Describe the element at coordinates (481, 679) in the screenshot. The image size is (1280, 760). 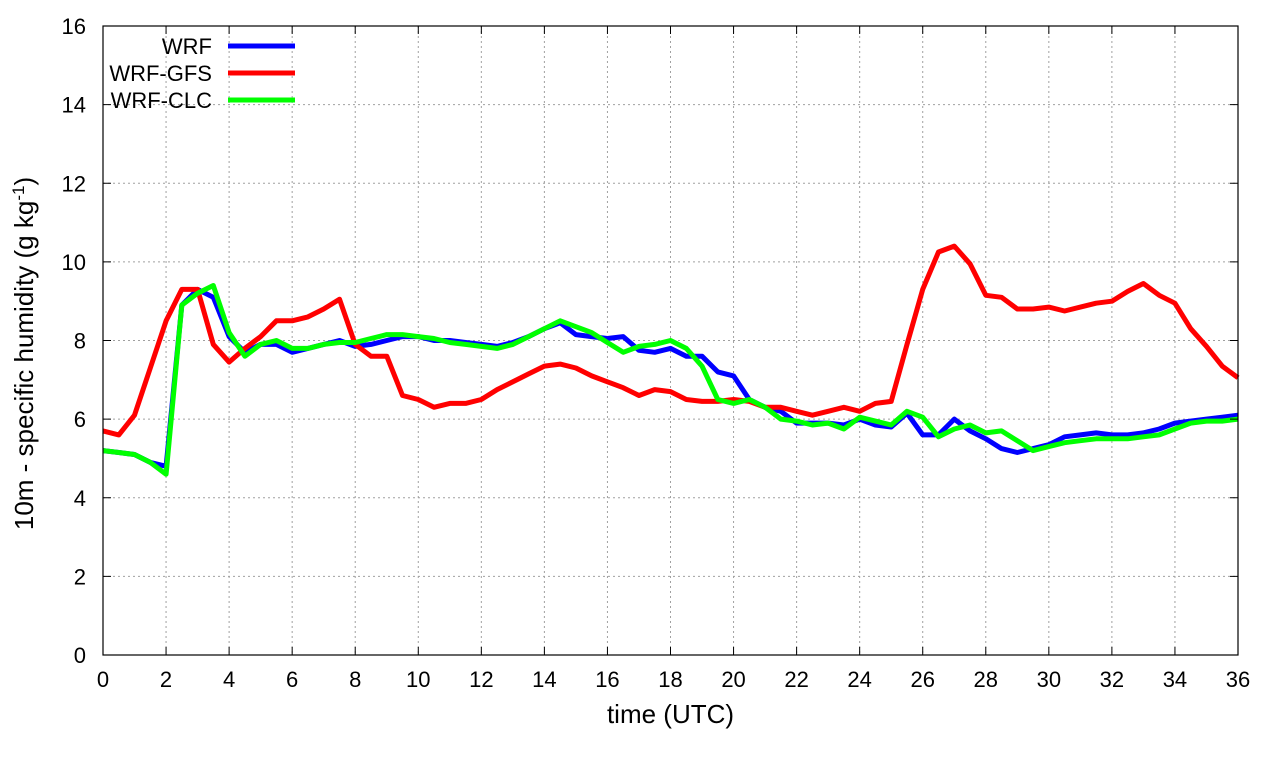
I see `x-tick-label: 12` at that location.